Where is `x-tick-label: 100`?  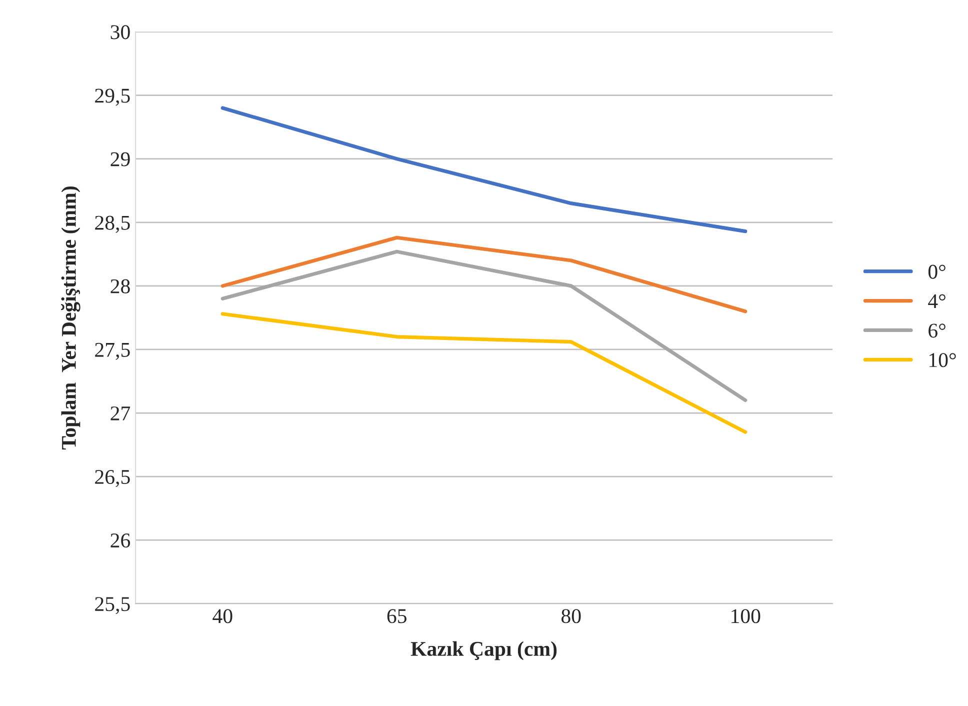
x-tick-label: 100 is located at coordinates (746, 616).